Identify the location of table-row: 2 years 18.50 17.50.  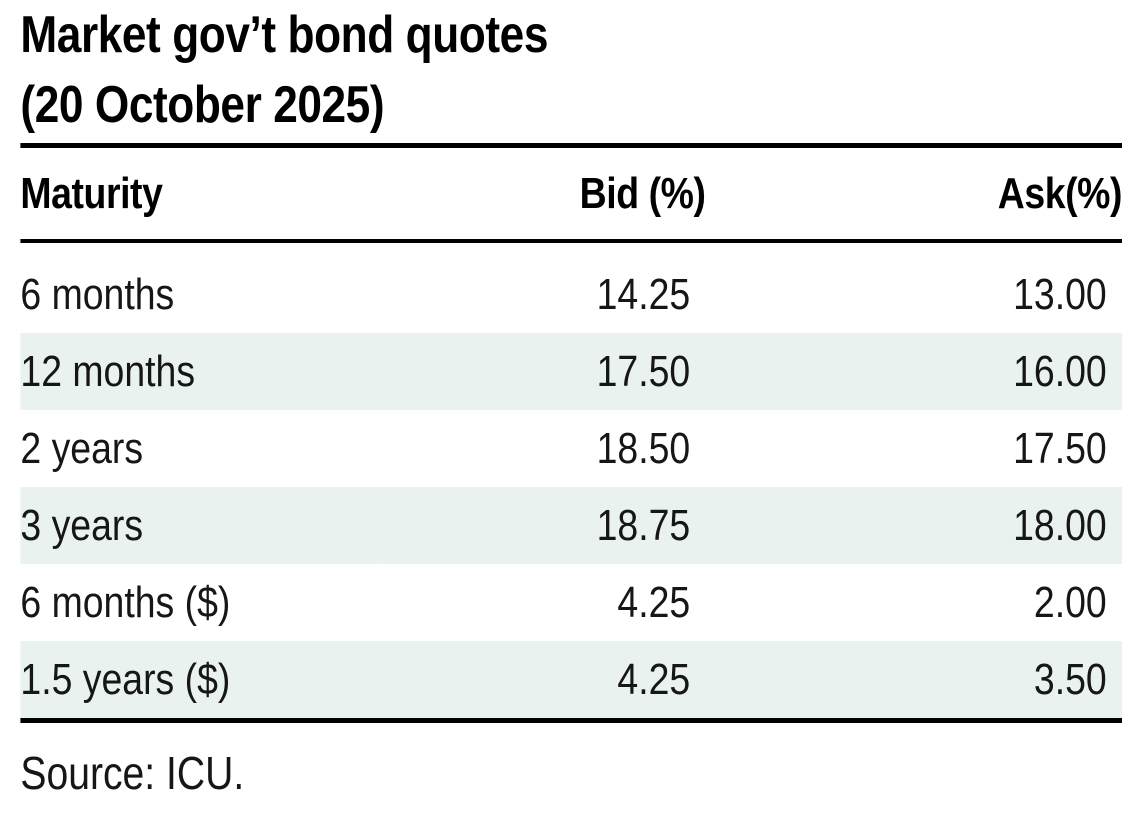
(571, 448).